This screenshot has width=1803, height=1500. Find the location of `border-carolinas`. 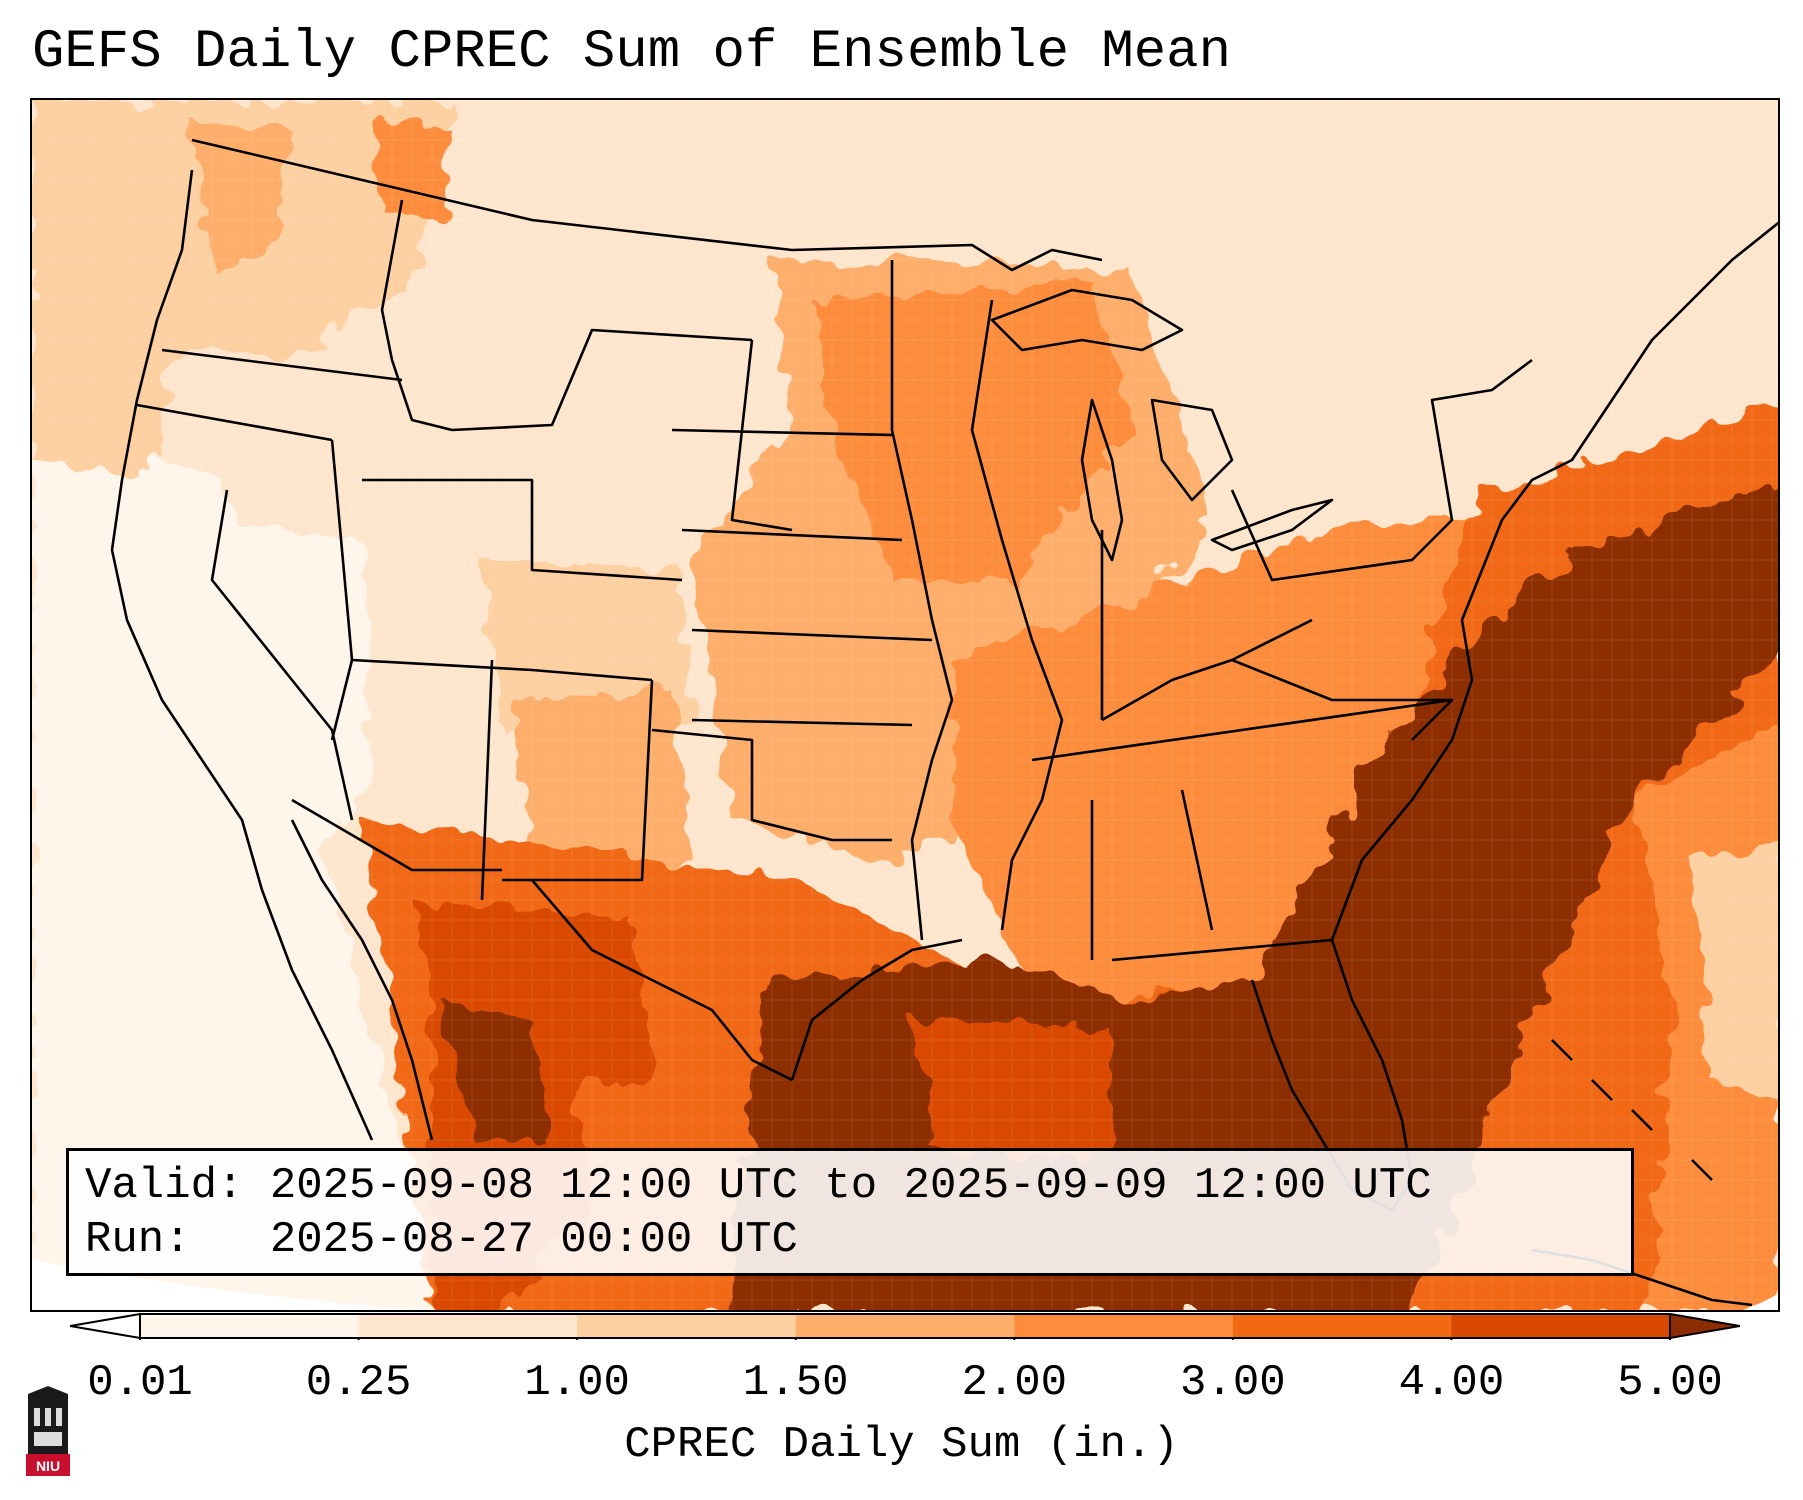

border-carolinas is located at coordinates (1342, 699).